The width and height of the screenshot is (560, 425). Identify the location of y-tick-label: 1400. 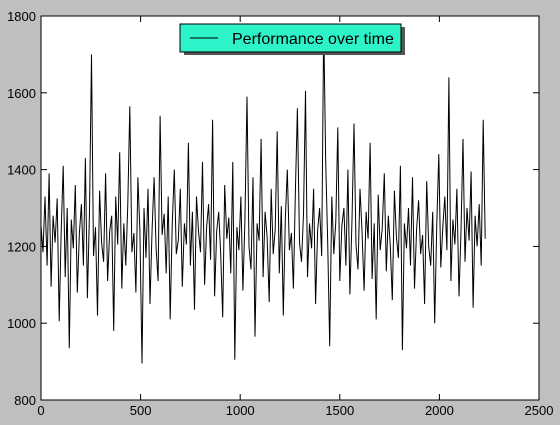
(21, 170).